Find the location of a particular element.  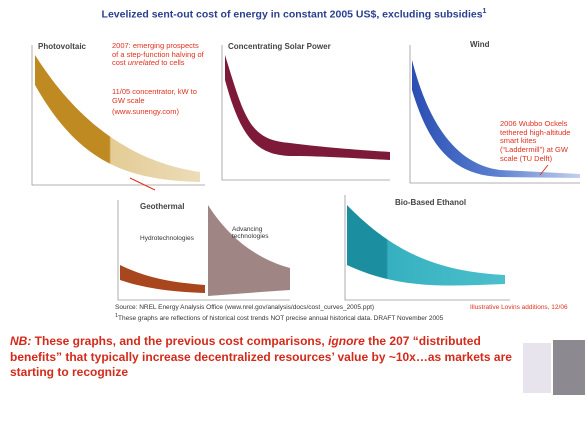

annotation: 11/05 concentrator, kW to GW scale is located at coordinates (154, 96).